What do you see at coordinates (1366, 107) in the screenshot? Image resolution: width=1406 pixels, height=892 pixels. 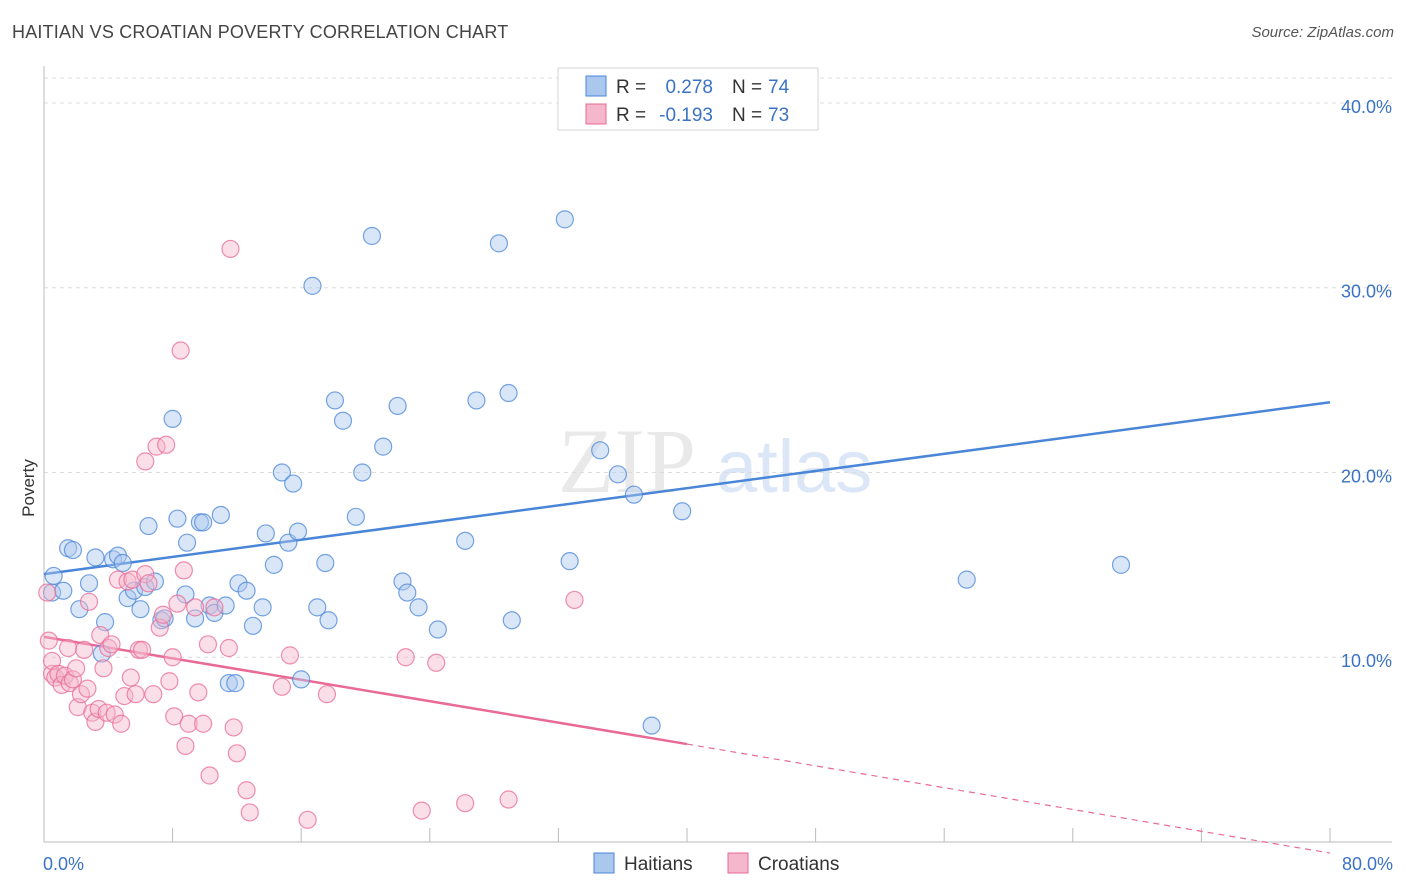 I see `y-tick-label: 40.0%` at bounding box center [1366, 107].